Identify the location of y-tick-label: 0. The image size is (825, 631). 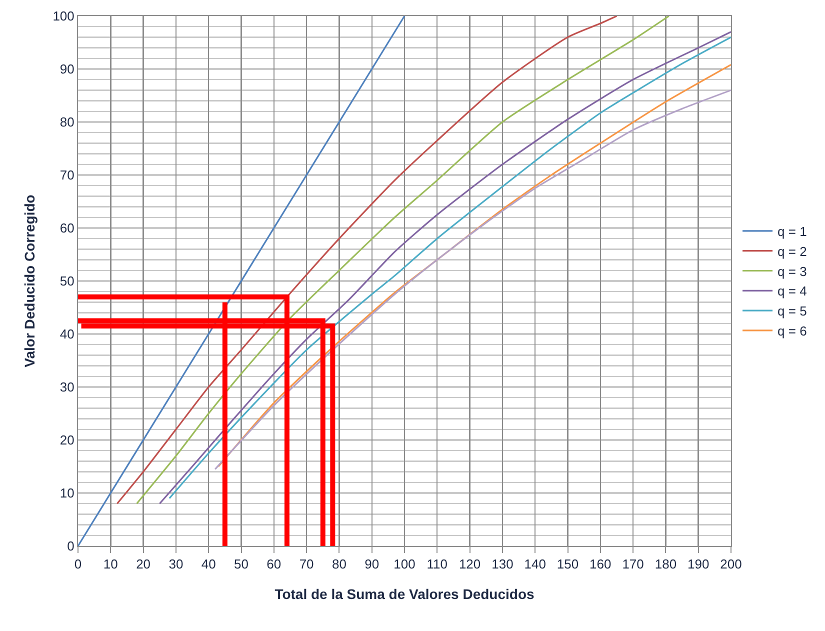
(70, 546).